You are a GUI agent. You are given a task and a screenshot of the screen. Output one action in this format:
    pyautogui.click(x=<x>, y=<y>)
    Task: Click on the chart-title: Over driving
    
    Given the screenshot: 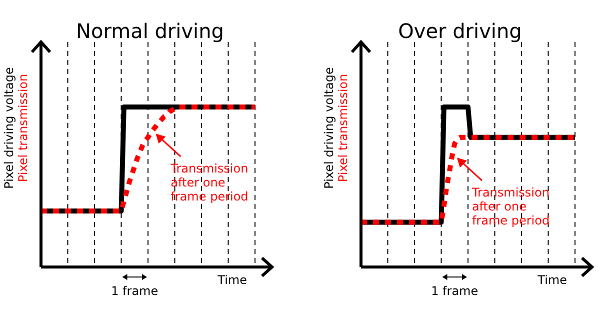 What is the action you would take?
    pyautogui.click(x=460, y=31)
    